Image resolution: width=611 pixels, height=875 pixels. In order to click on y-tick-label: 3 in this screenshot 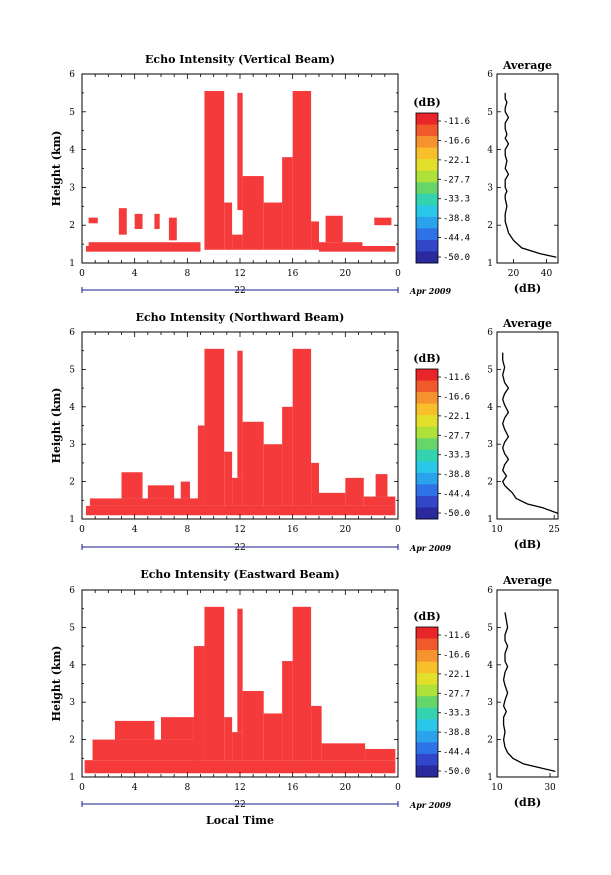, I will do `click(72, 188)`.